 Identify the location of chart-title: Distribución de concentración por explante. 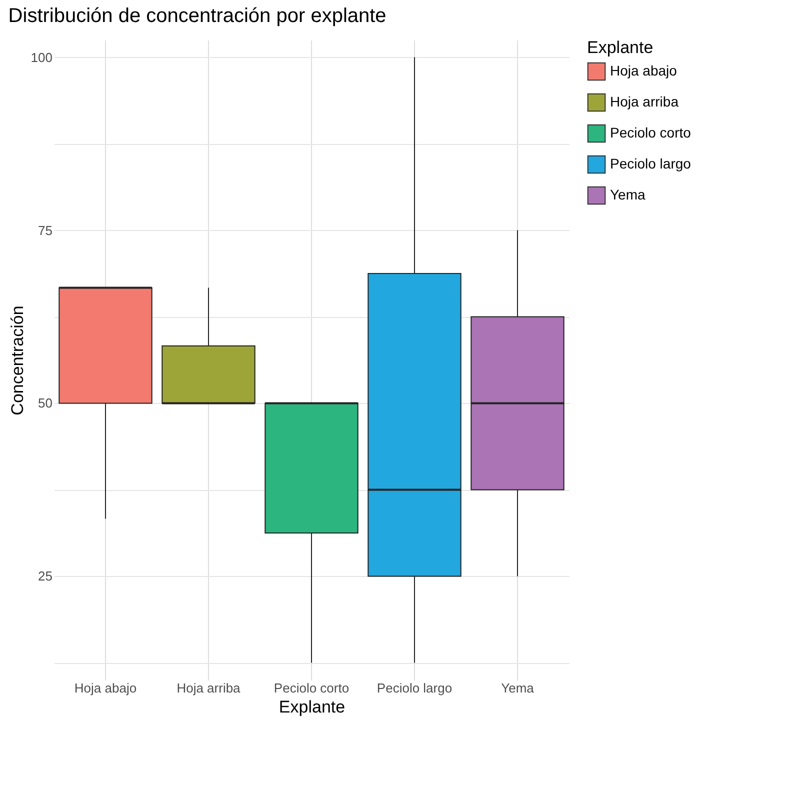
(197, 16).